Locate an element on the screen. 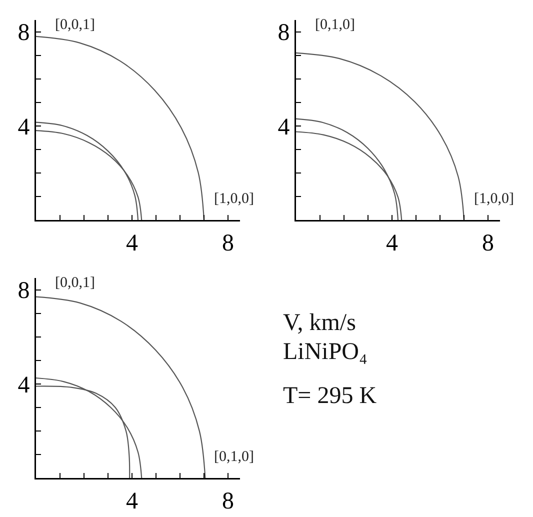 This screenshot has height=517, width=533. text: T= 295 K is located at coordinates (330, 396).